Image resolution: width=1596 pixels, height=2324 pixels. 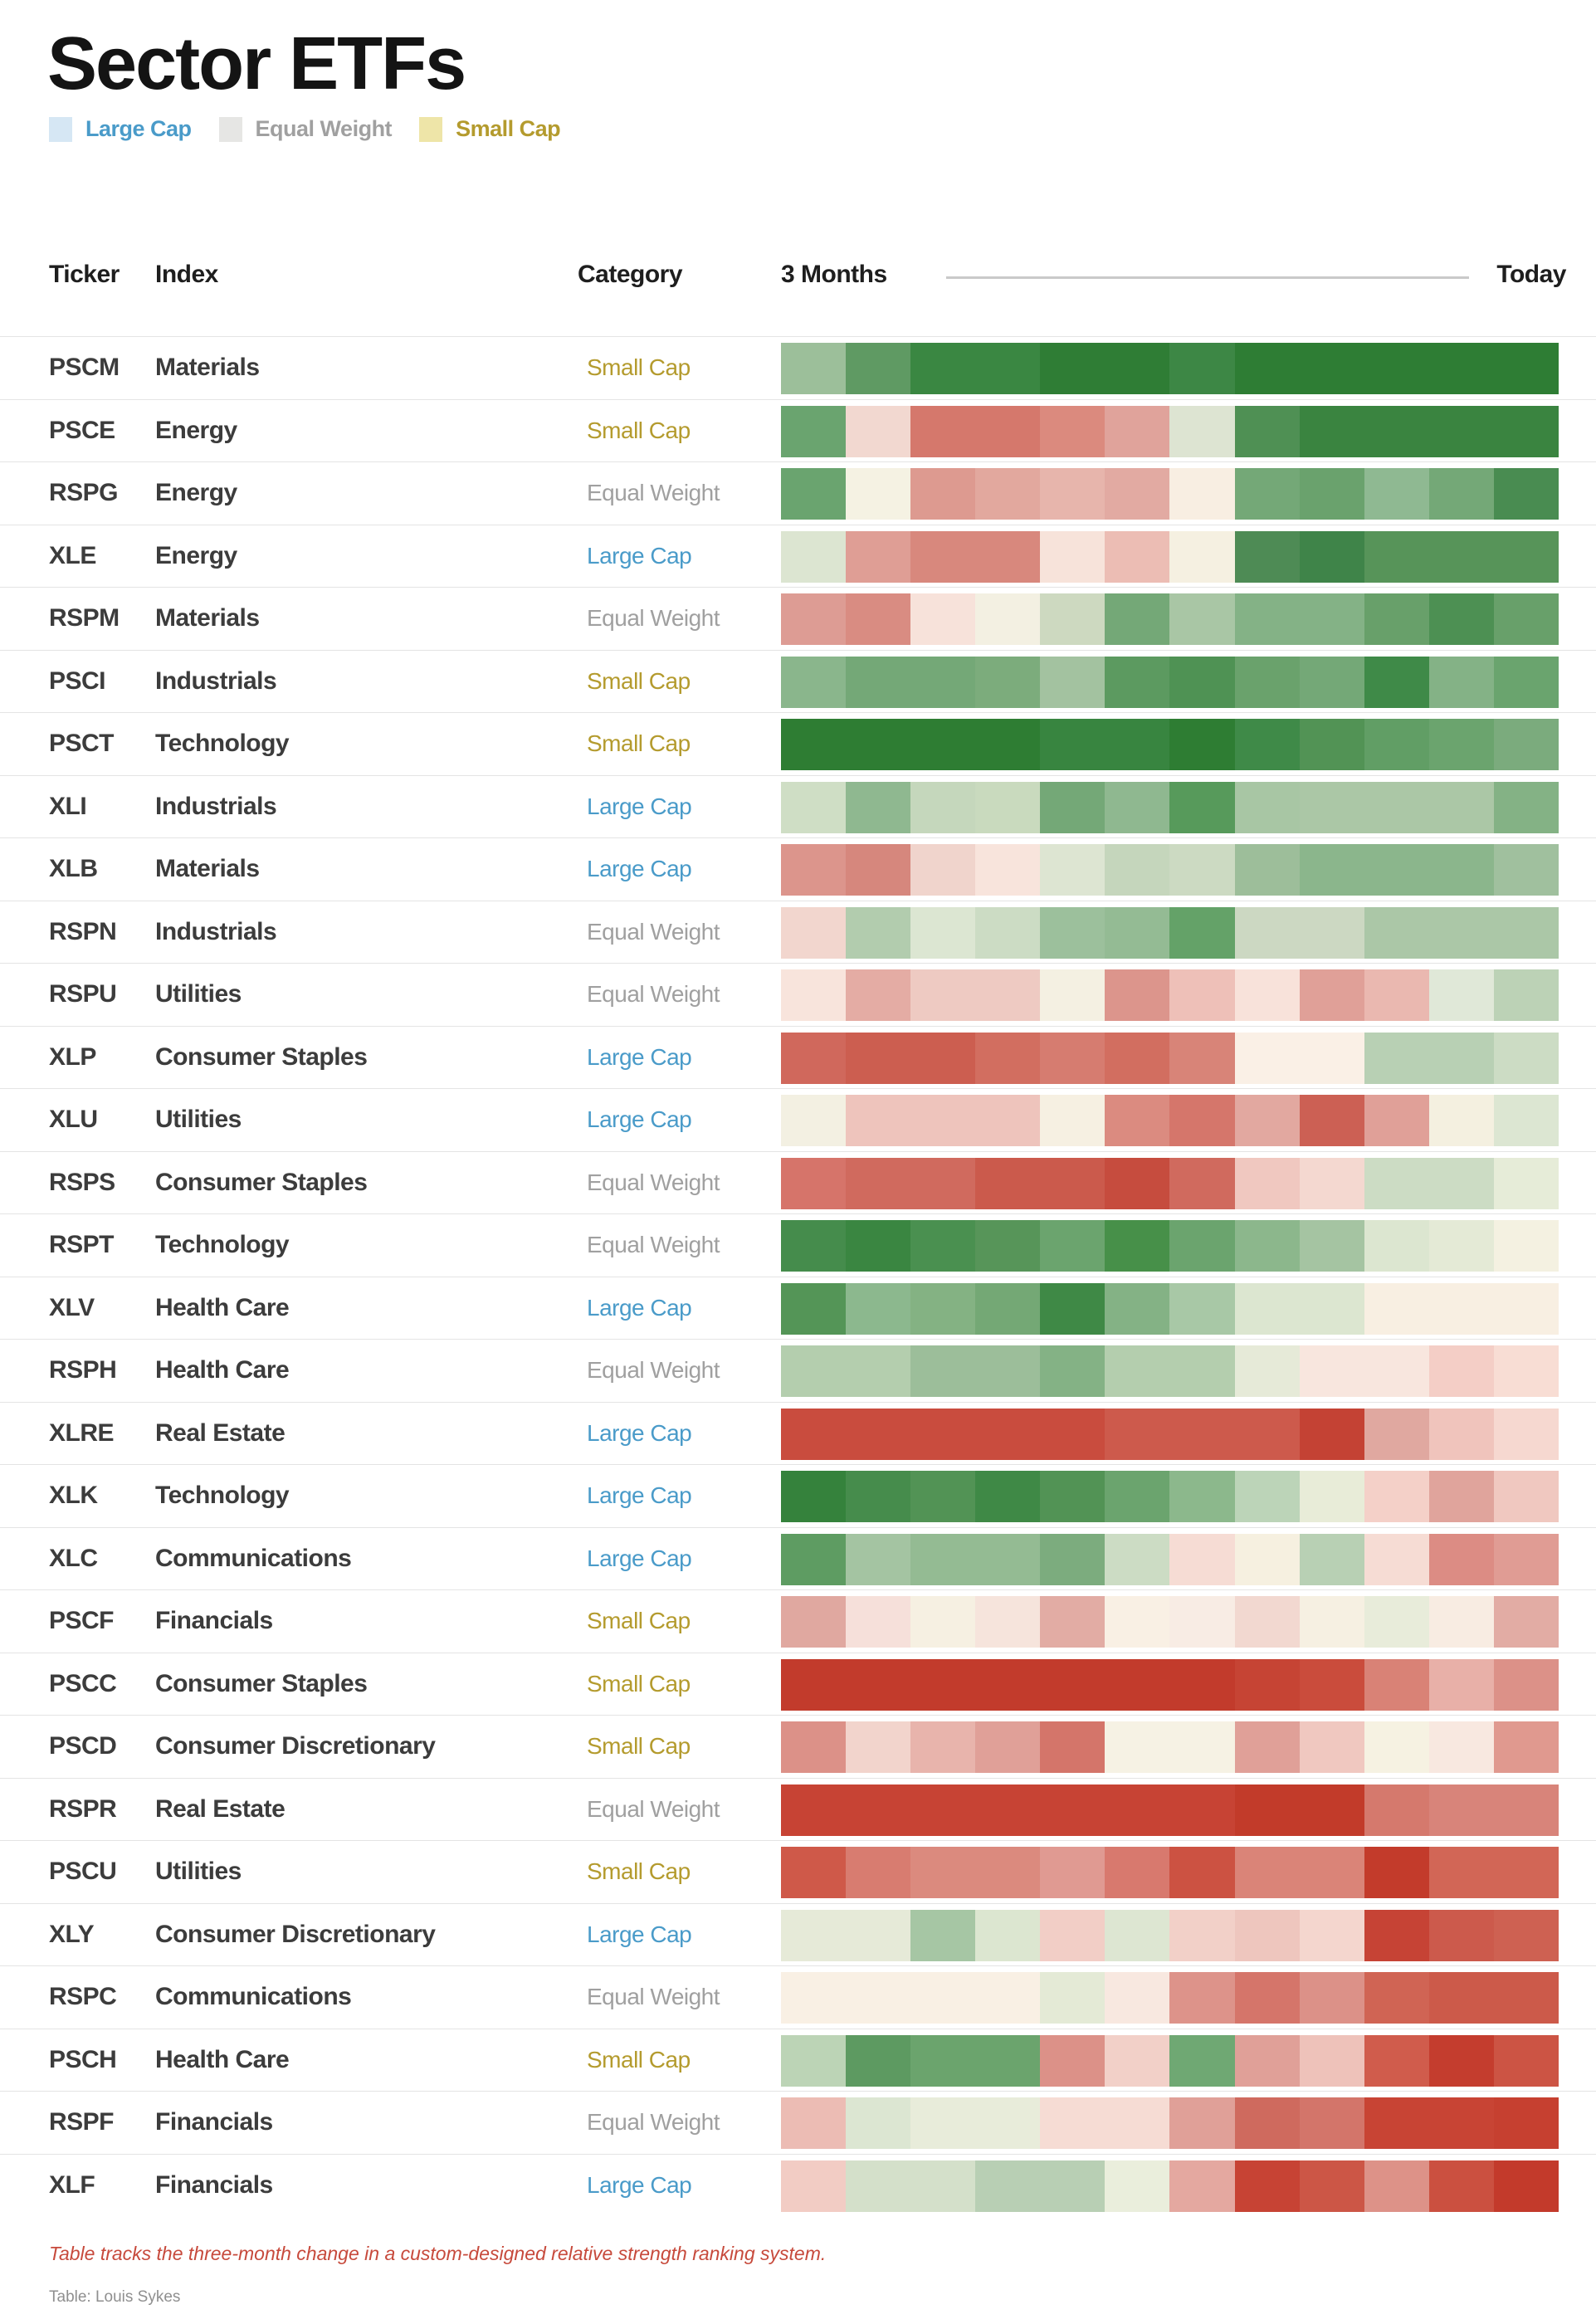 What do you see at coordinates (834, 274) in the screenshot?
I see `header-range-start: 3 Months` at bounding box center [834, 274].